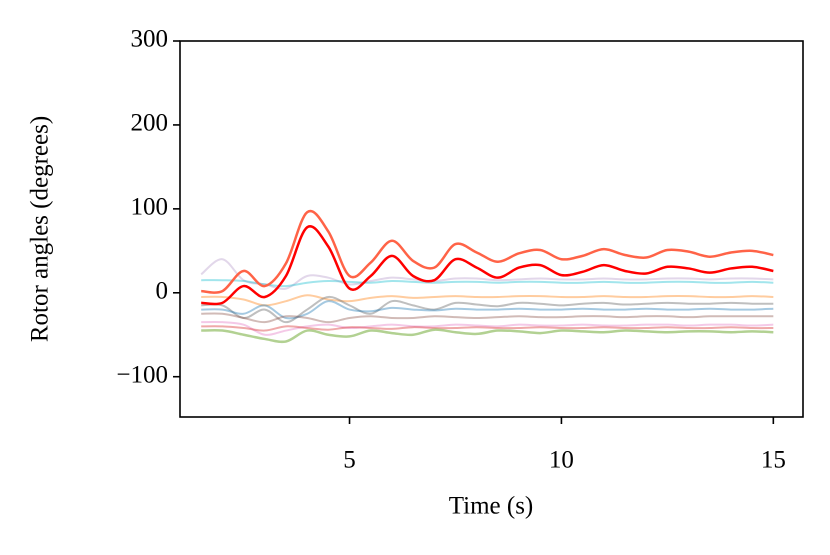  I want to click on y-tick-label: 300, so click(150, 39).